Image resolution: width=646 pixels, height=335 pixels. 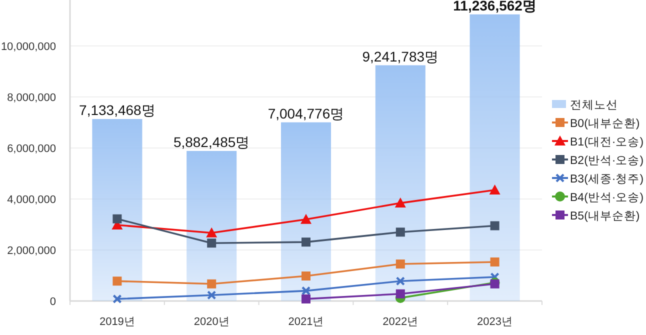 What do you see at coordinates (53, 302) in the screenshot?
I see `y-tick-label: 0` at bounding box center [53, 302].